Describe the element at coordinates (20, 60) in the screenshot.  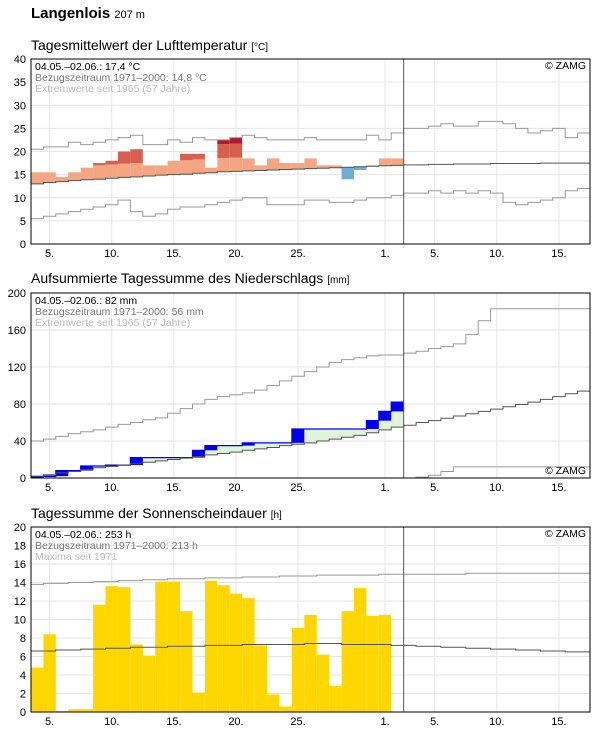
I see `temperature-y-tick-label: 40` at that location.